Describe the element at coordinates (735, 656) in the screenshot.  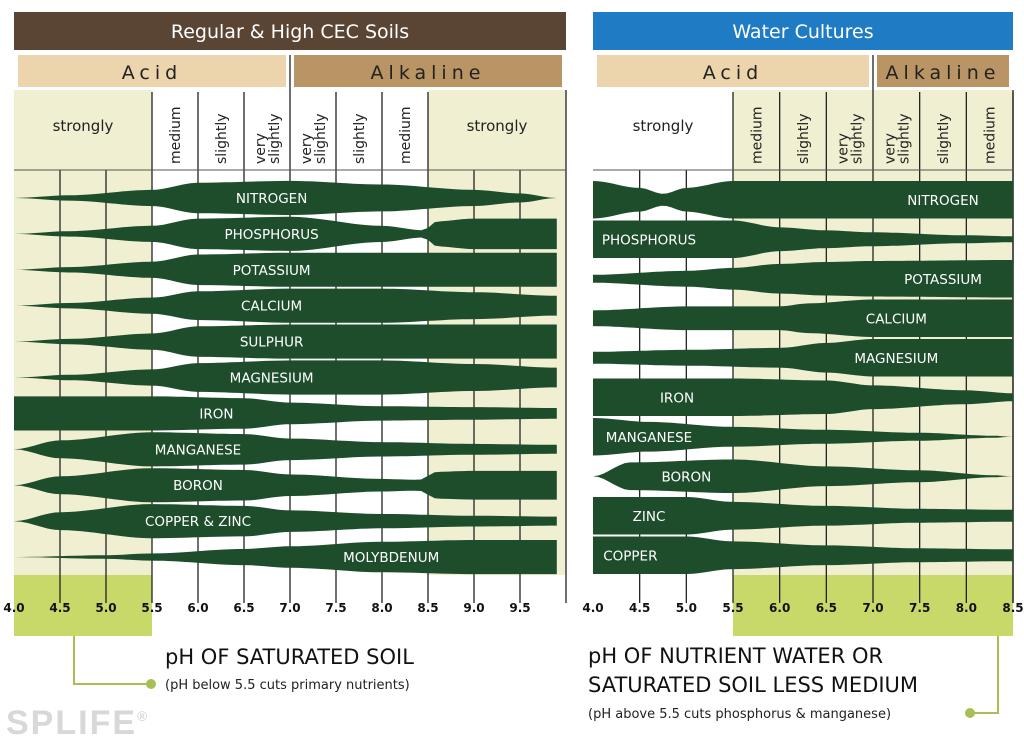
I see `caption-right-title: pH OF NUTRIENT WATER OR` at that location.